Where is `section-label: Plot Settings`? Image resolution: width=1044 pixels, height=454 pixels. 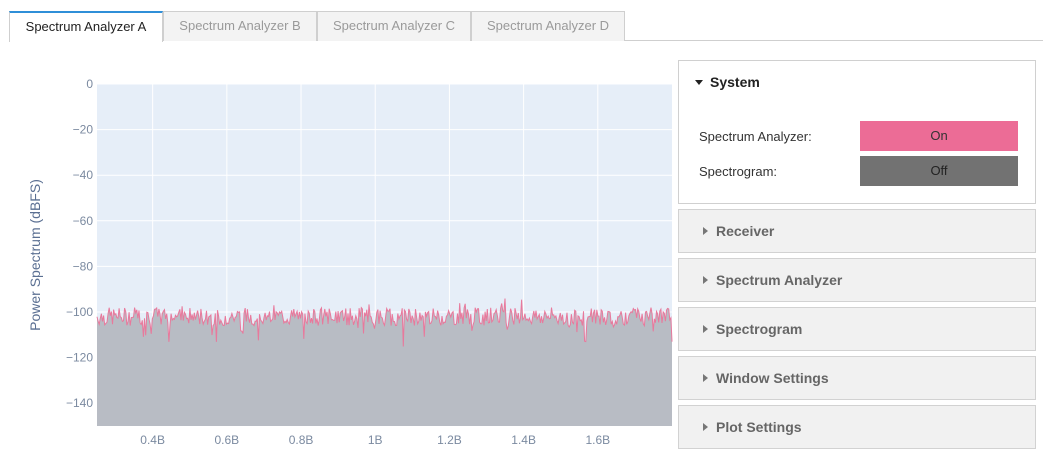
section-label: Plot Settings is located at coordinates (759, 427).